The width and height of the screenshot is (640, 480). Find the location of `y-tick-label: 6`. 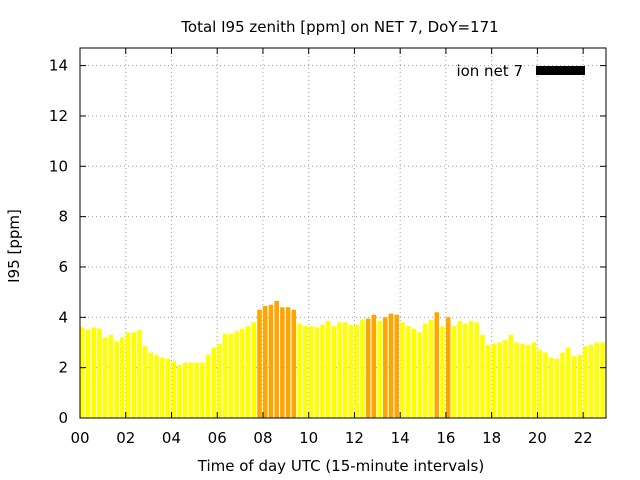

y-tick-label: 6 is located at coordinates (63, 267).